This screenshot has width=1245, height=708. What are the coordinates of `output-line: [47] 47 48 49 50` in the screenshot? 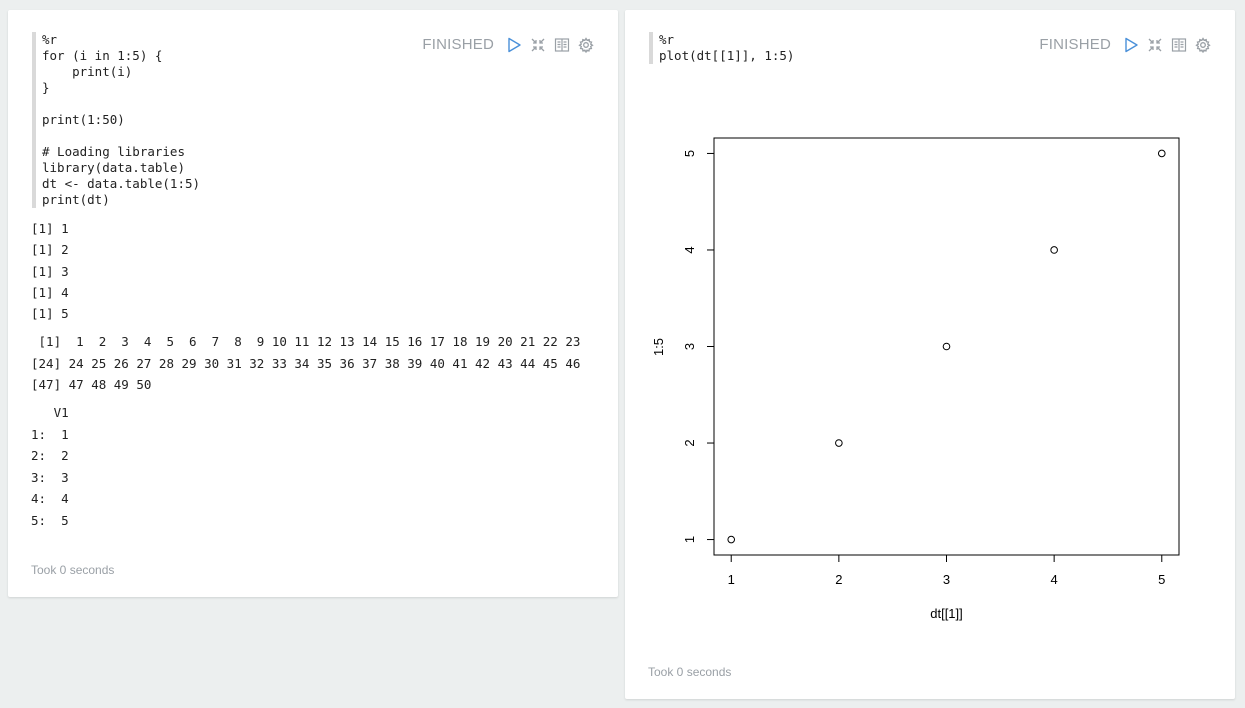 It's located at (91, 384).